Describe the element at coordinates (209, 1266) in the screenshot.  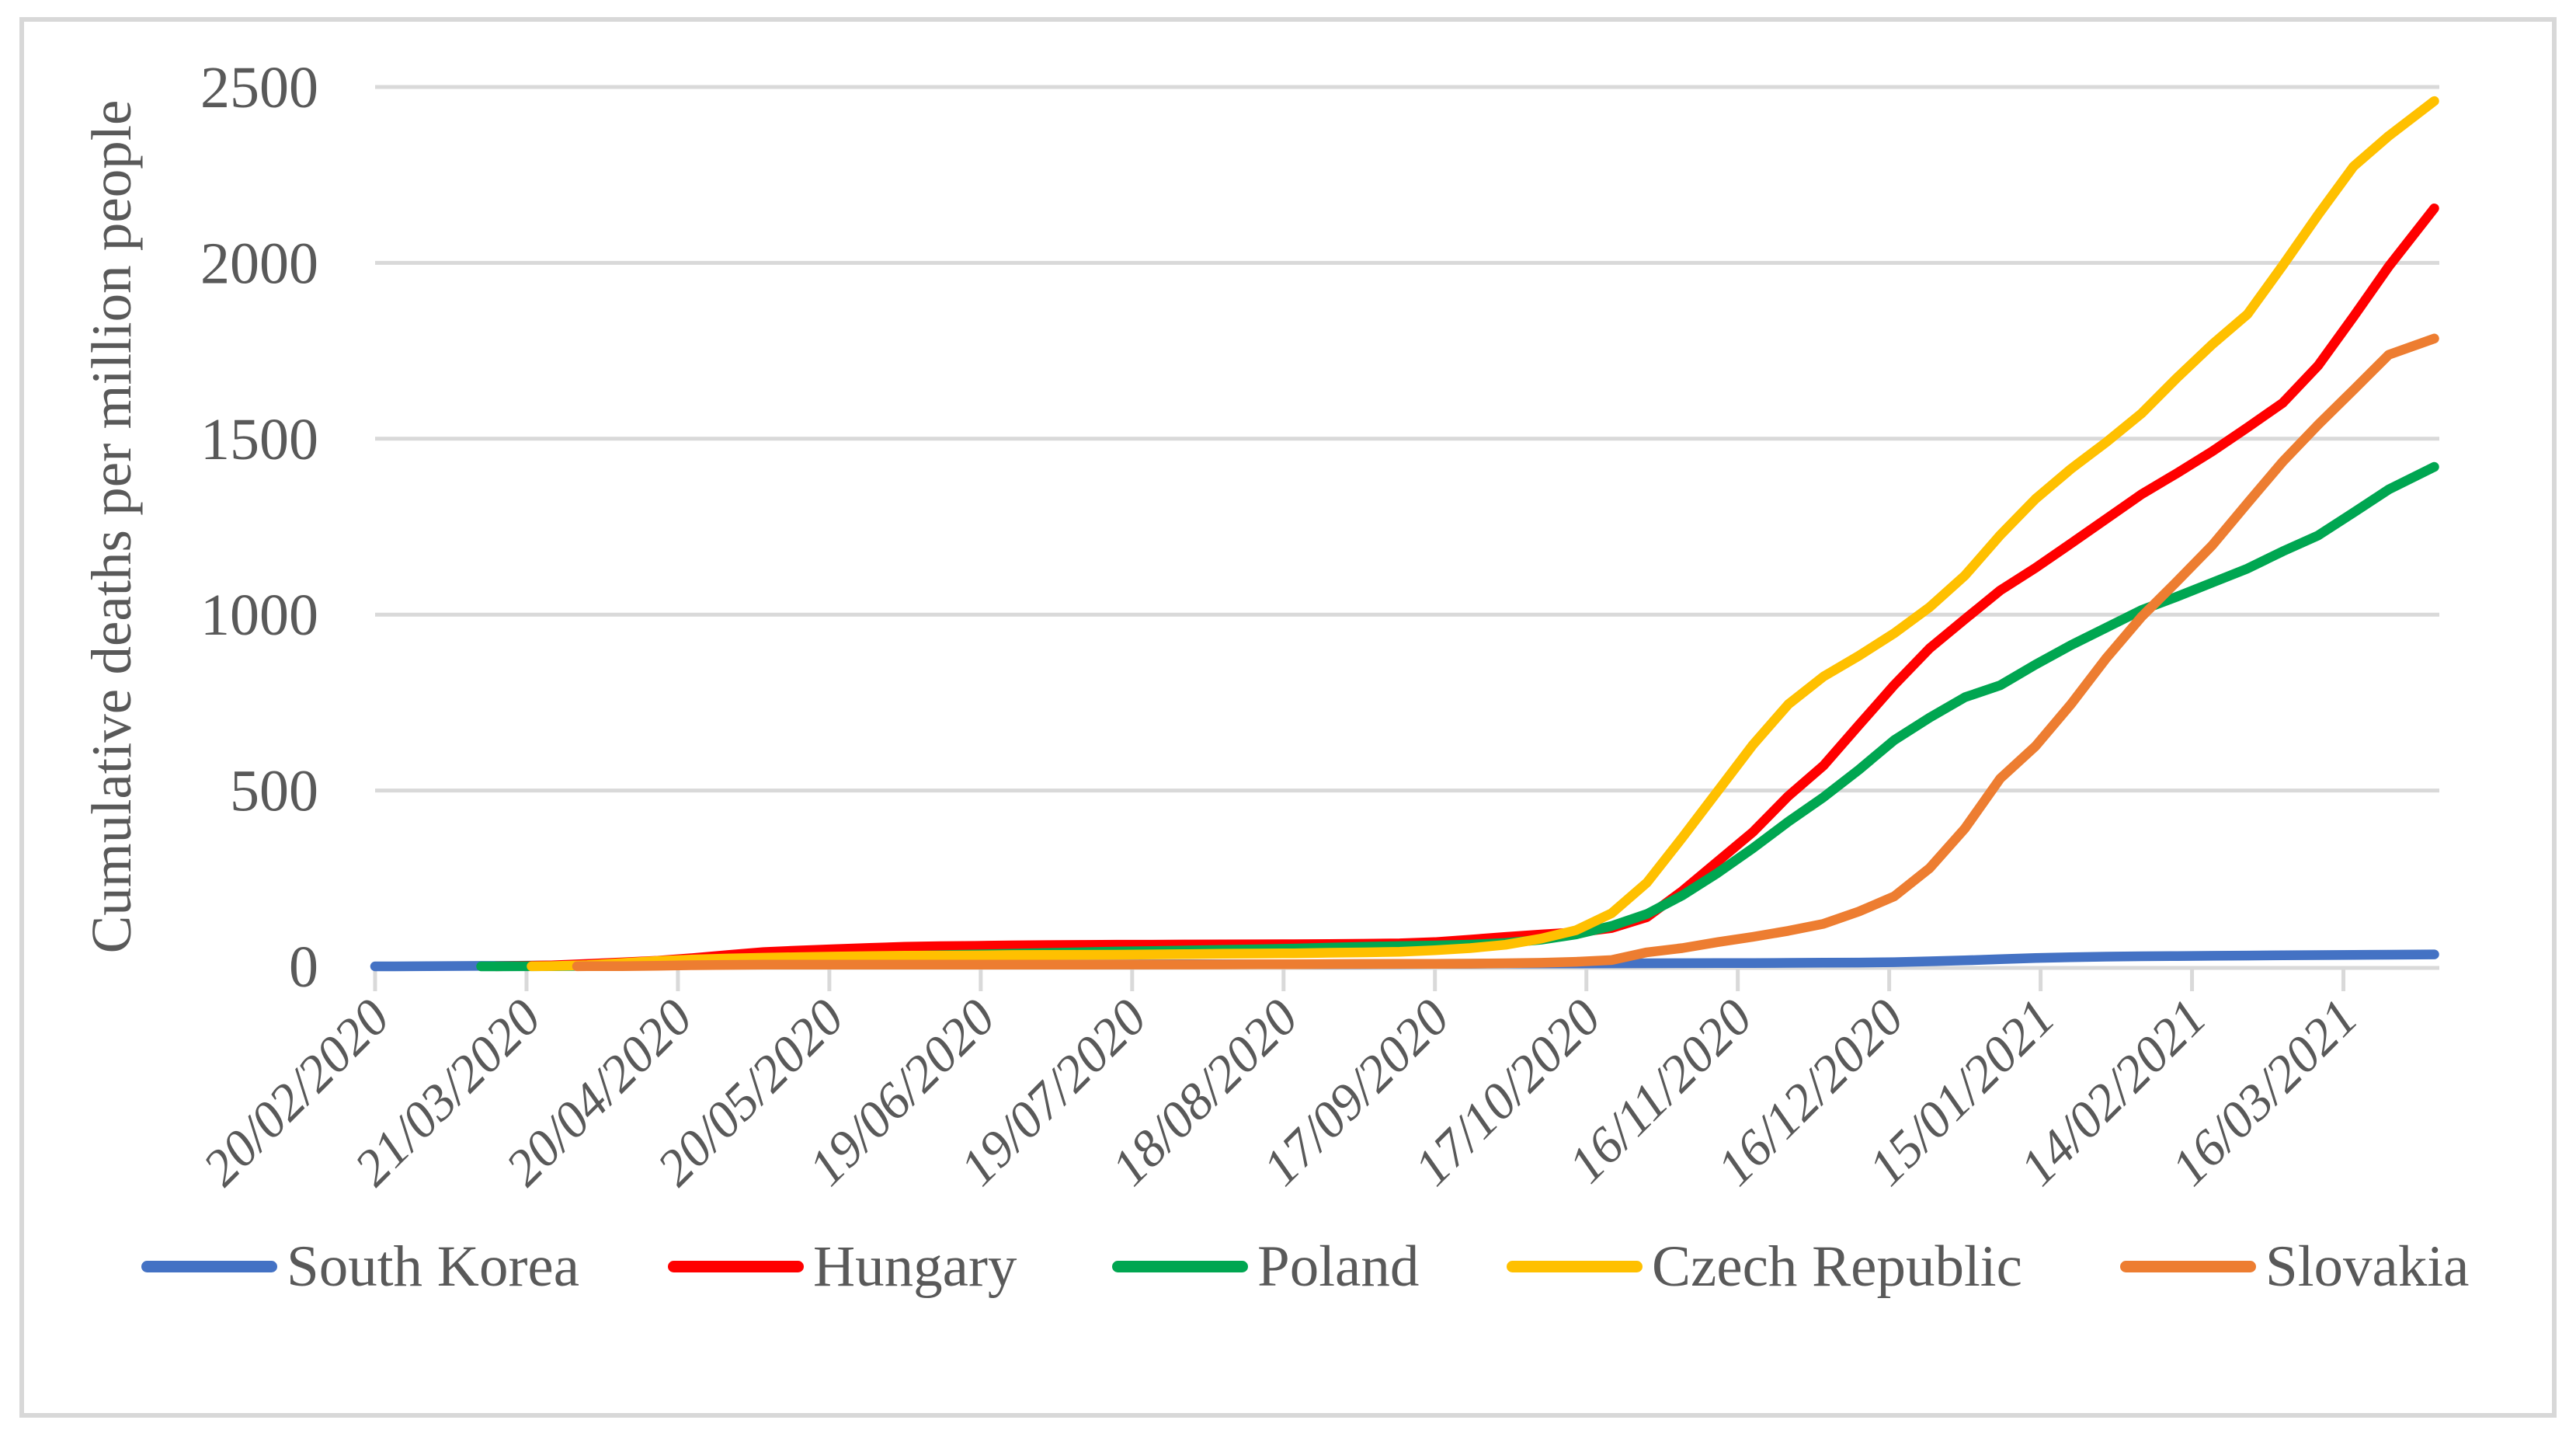
I see `legend-marker-south-korea` at that location.